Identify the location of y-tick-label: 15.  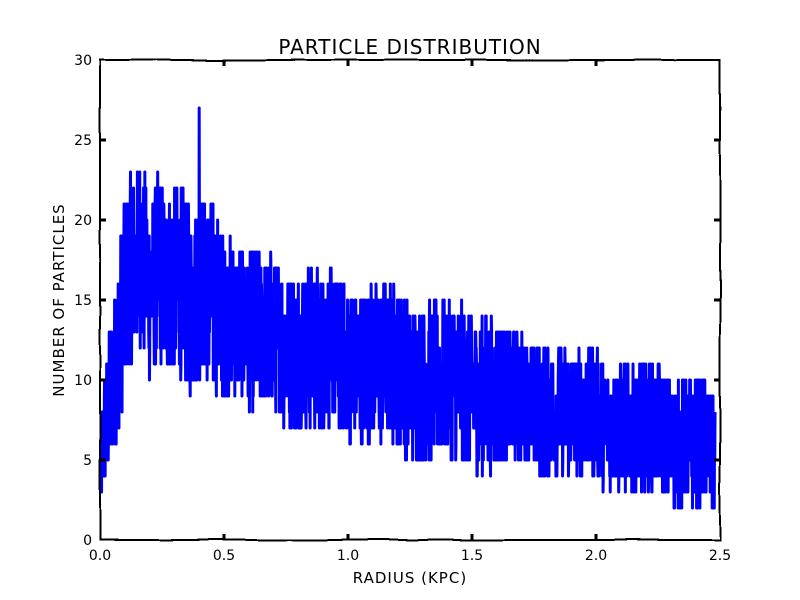
(83, 301).